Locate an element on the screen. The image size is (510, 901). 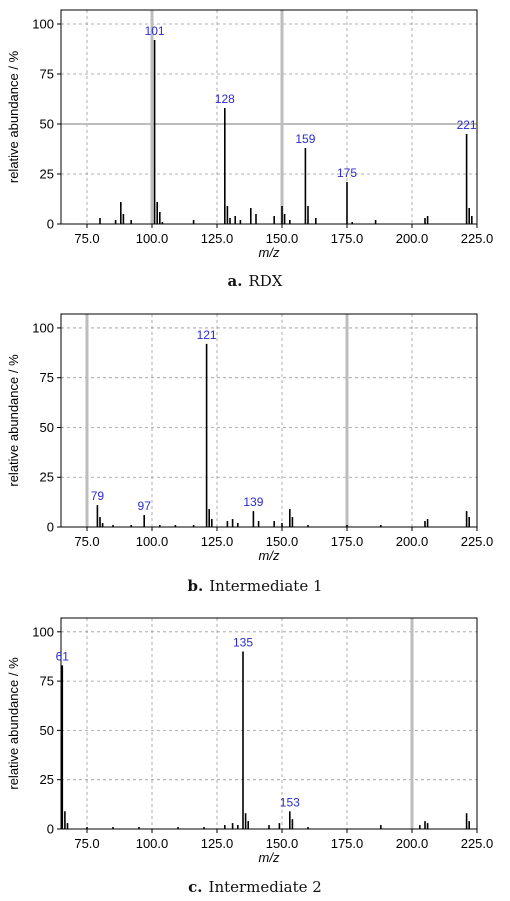
peak-label: 221 is located at coordinates (467, 125).